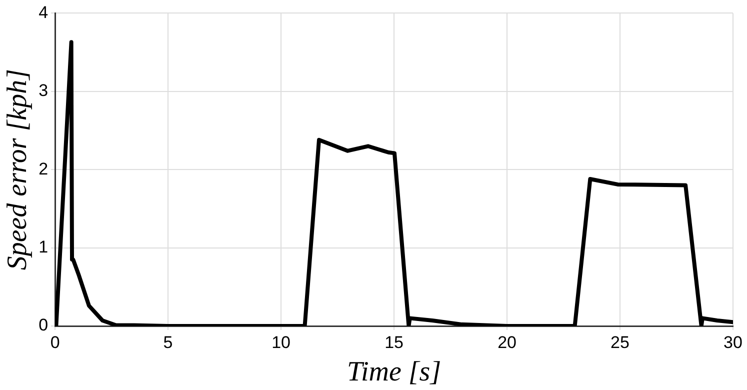  What do you see at coordinates (507, 342) in the screenshot?
I see `x-tick-label: 20` at bounding box center [507, 342].